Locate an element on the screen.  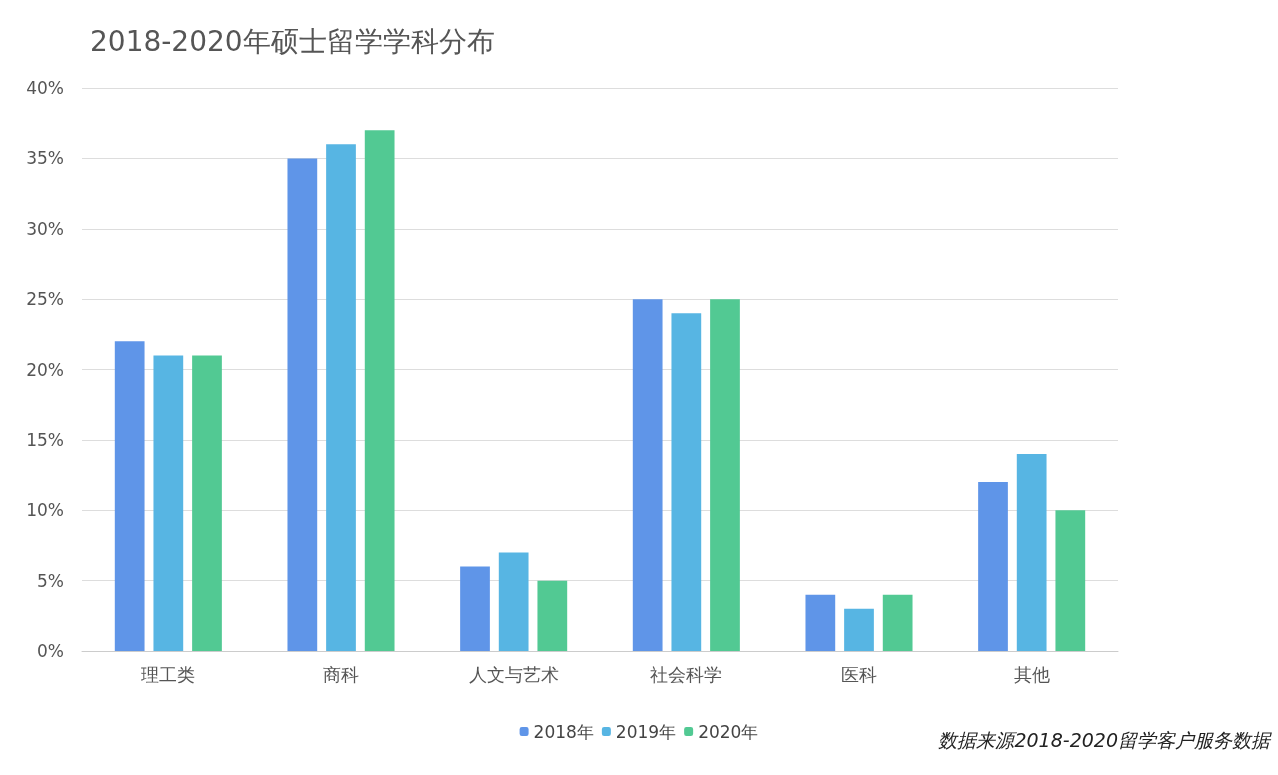
x-tick-label: 社会科学 is located at coordinates (686, 674).